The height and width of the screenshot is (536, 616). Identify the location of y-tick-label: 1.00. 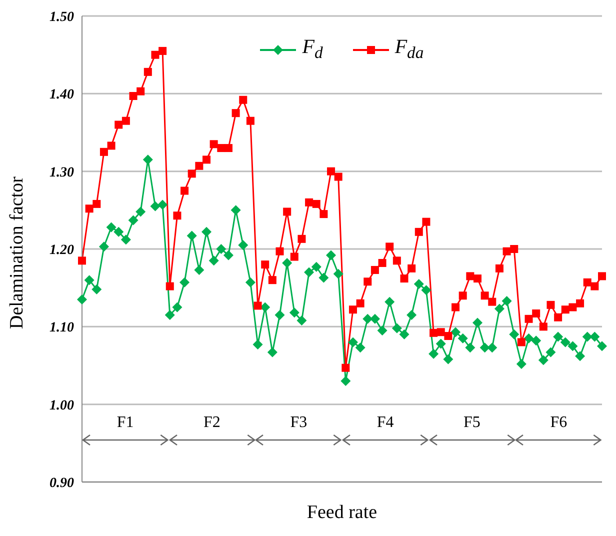
(62, 406).